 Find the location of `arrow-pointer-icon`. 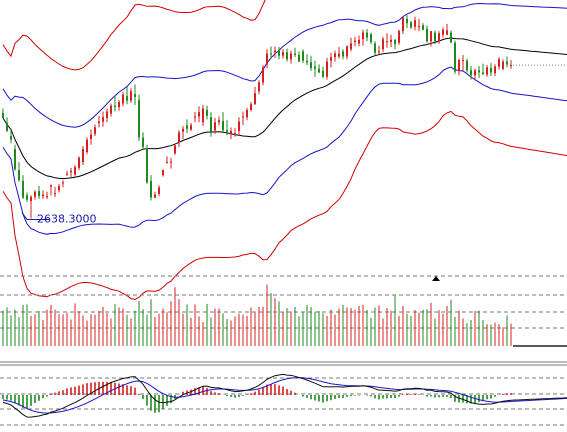

arrow-pointer-icon is located at coordinates (35, 216).